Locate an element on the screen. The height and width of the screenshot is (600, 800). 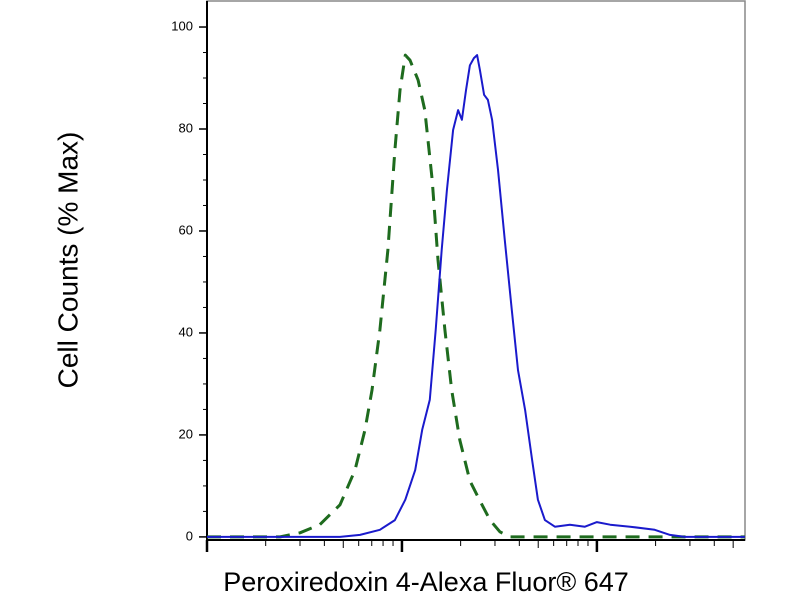
y-tick-label: 40 is located at coordinates (186, 331).